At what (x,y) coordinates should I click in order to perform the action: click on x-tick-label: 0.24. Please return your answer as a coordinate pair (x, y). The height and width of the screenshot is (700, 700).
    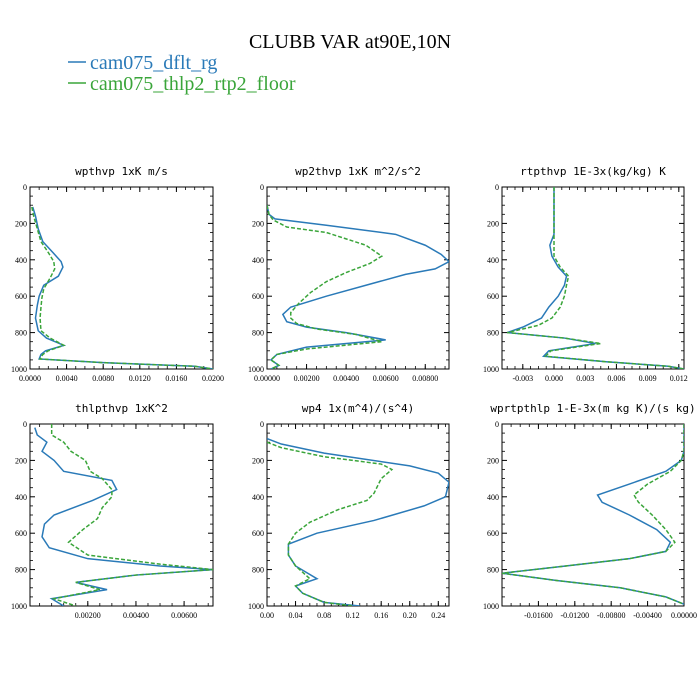
    Looking at the image, I should click on (438, 615).